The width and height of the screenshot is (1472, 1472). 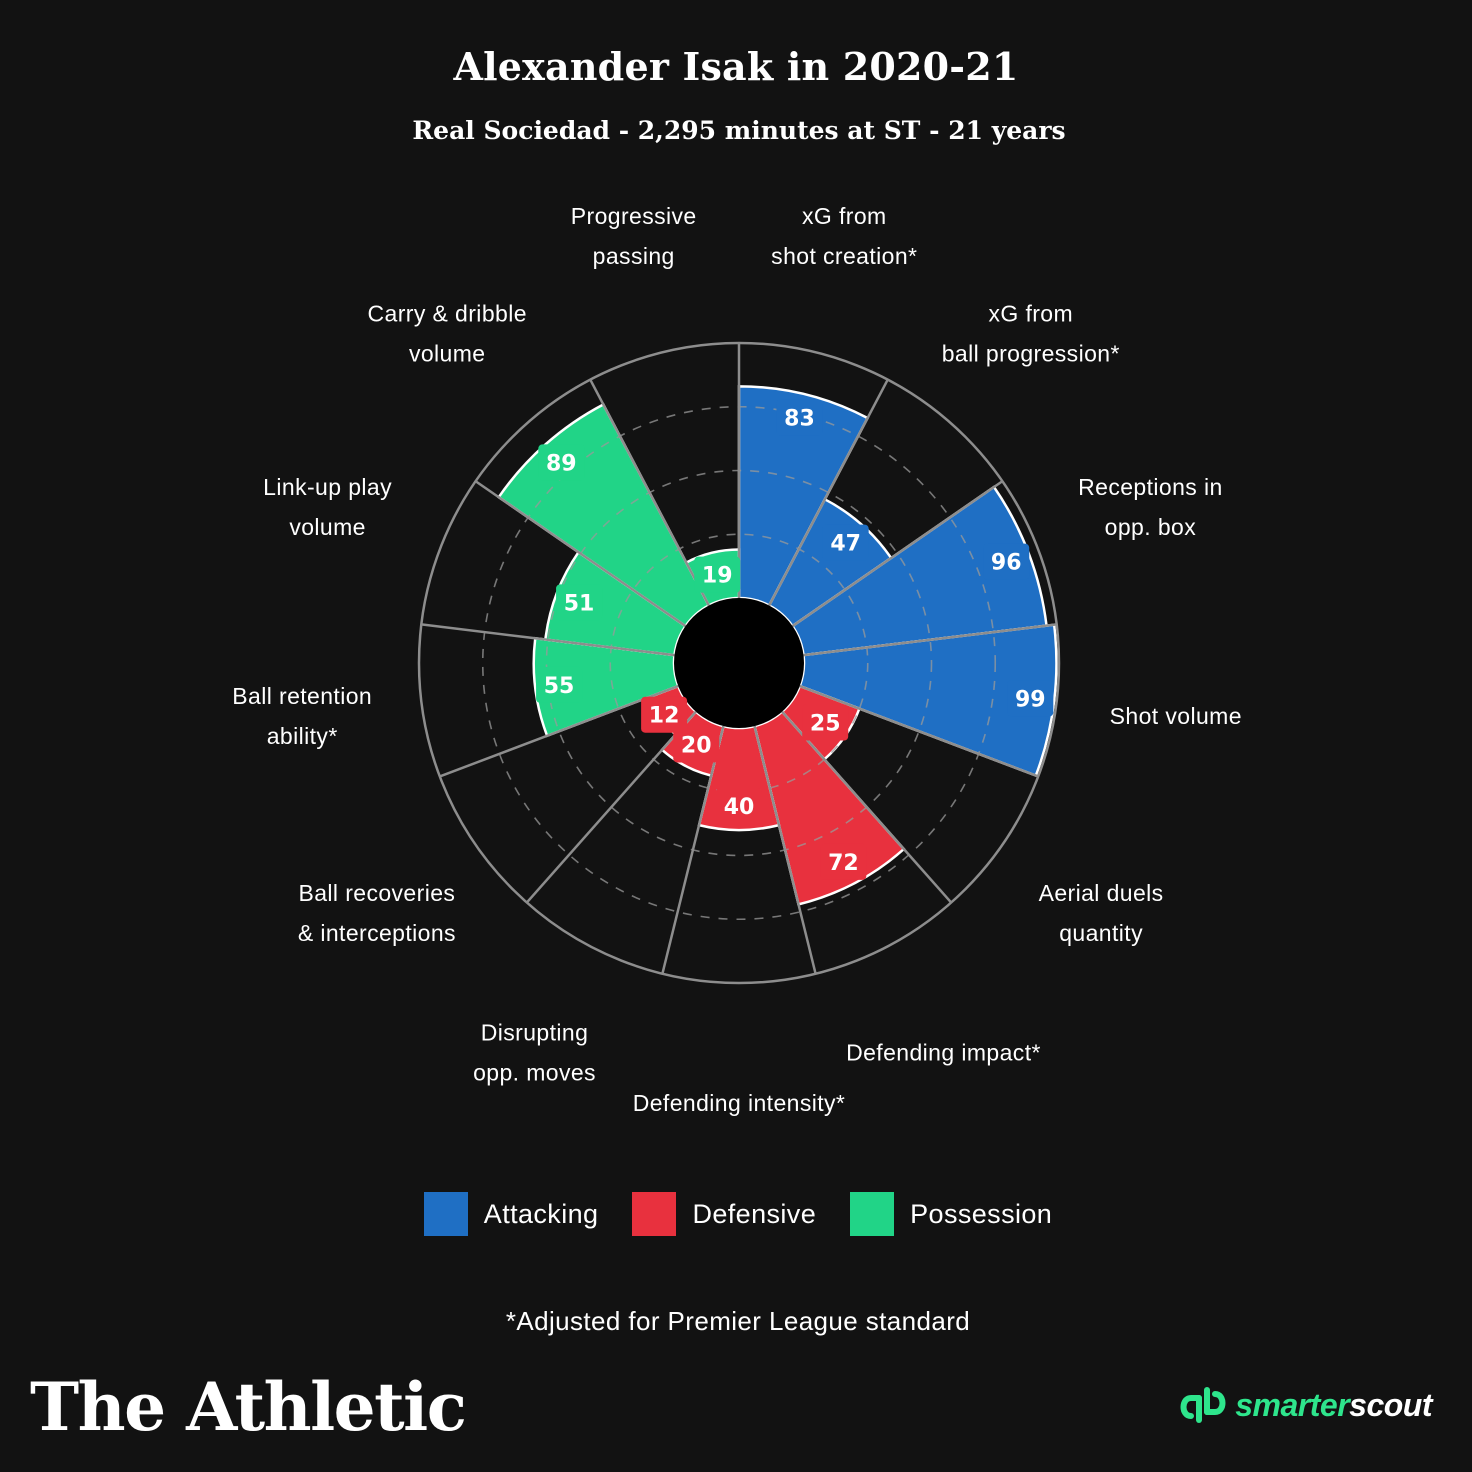 I want to click on category-label: xG from shot creation*, so click(x=844, y=236).